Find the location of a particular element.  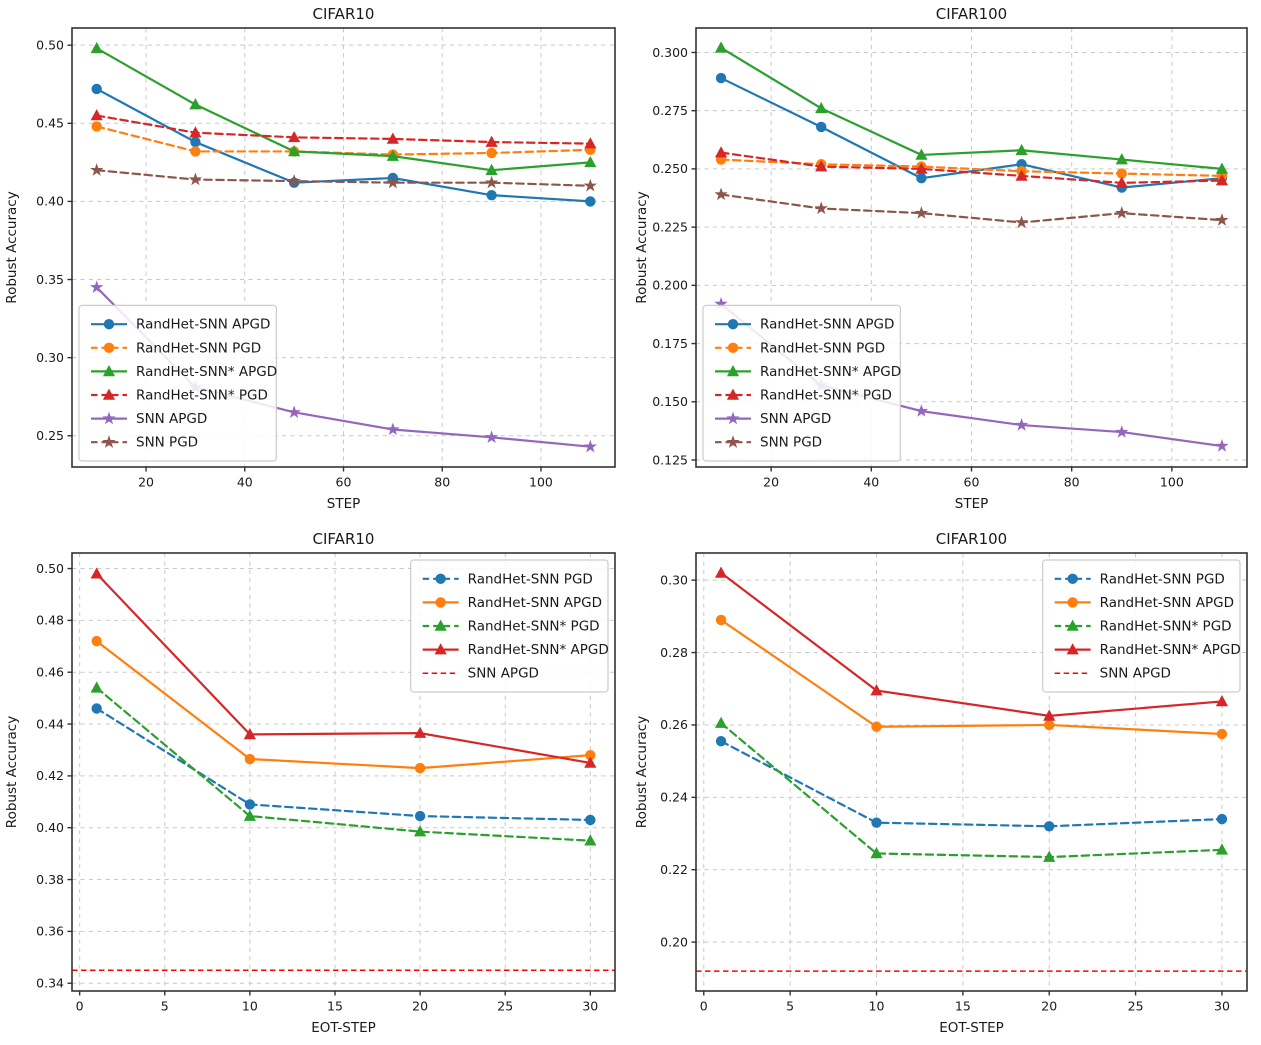

x-tick-label: 25 is located at coordinates (505, 1006).